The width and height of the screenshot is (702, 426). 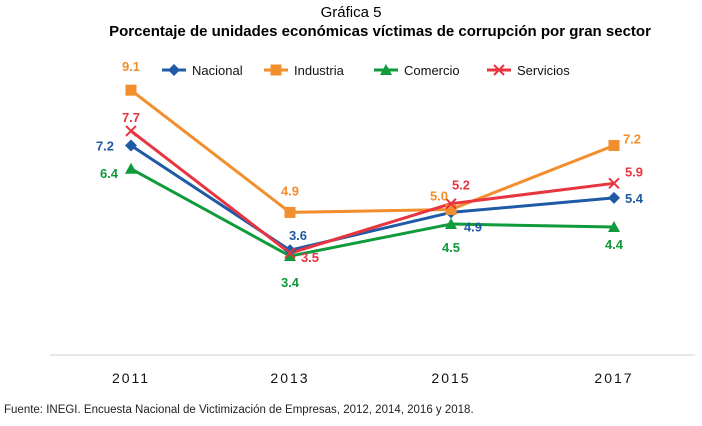 What do you see at coordinates (614, 244) in the screenshot?
I see `data-label: 4.4` at bounding box center [614, 244].